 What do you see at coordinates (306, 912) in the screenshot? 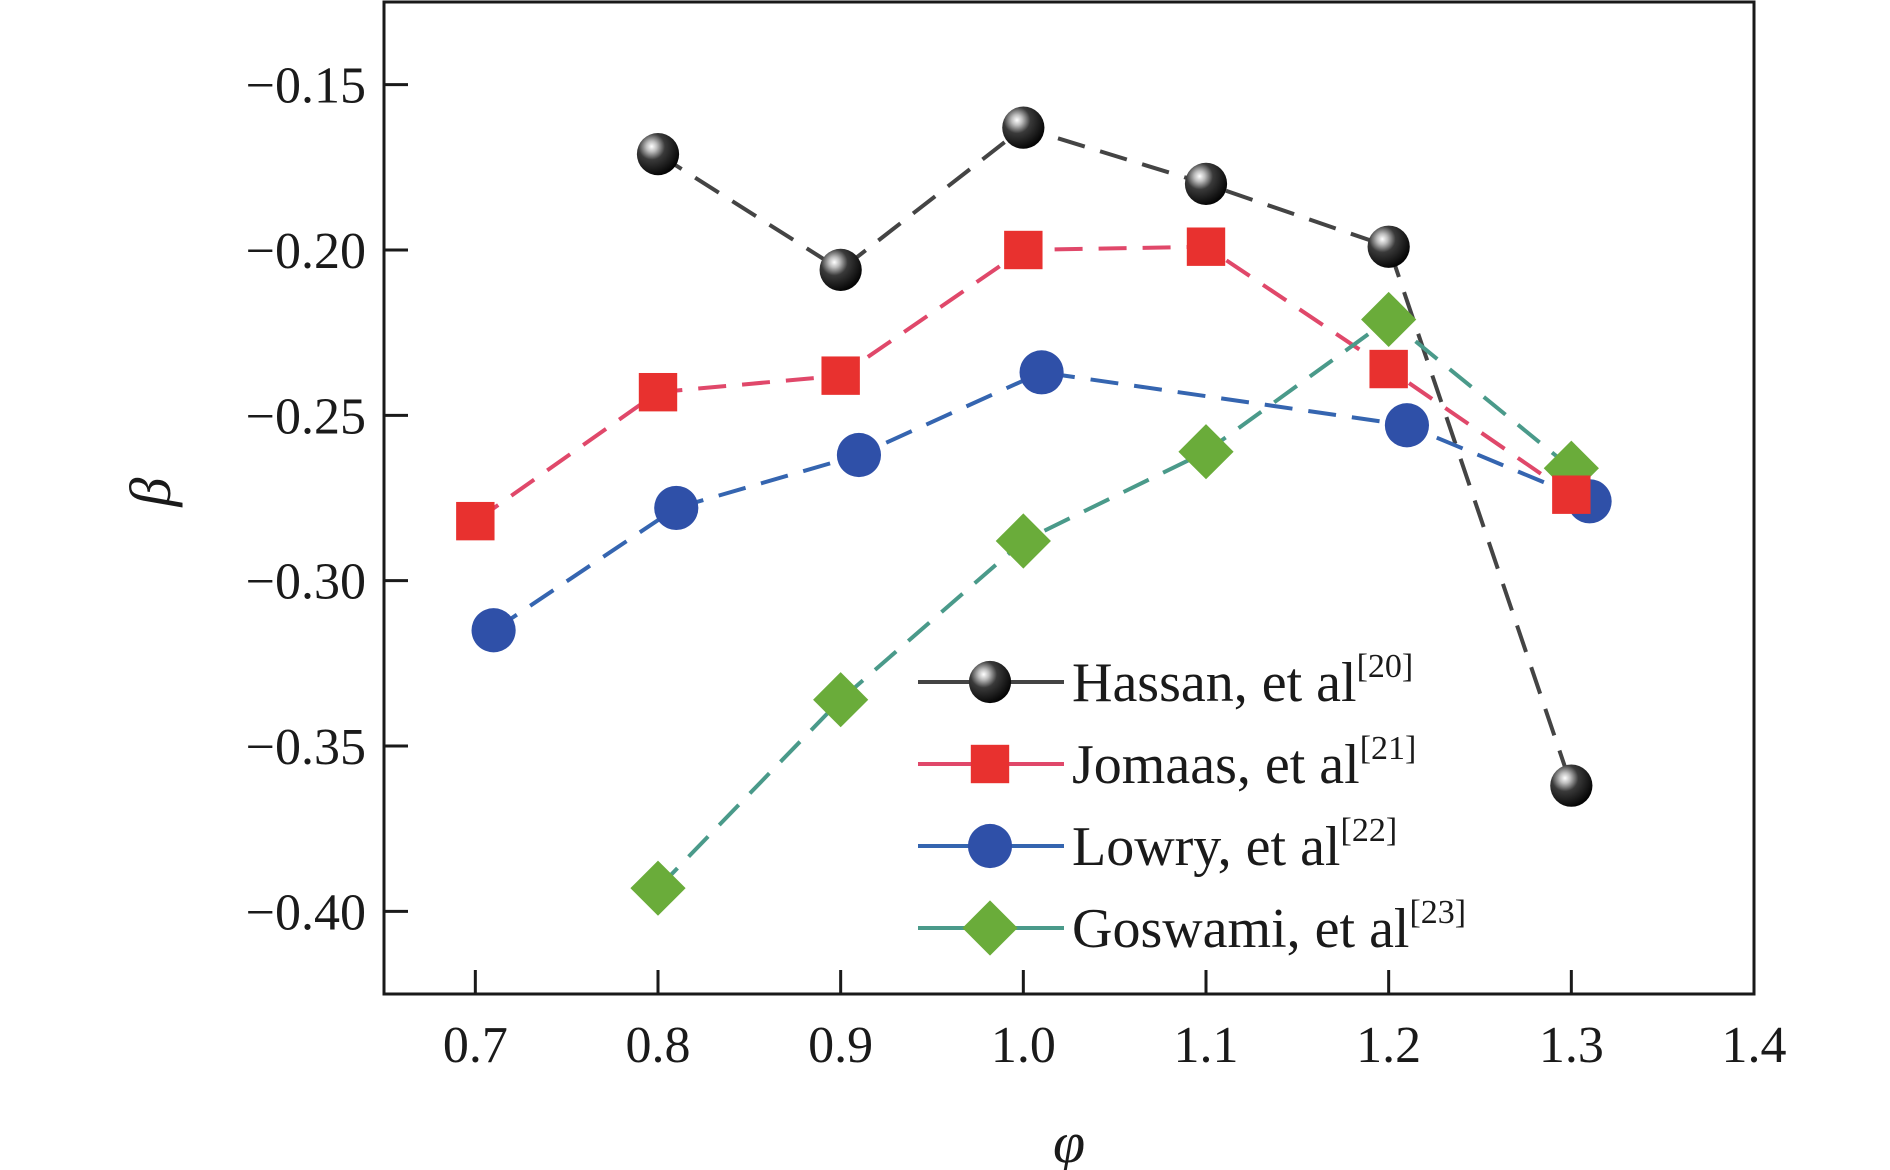
I see `y-tick-label: −0.40` at bounding box center [306, 912].